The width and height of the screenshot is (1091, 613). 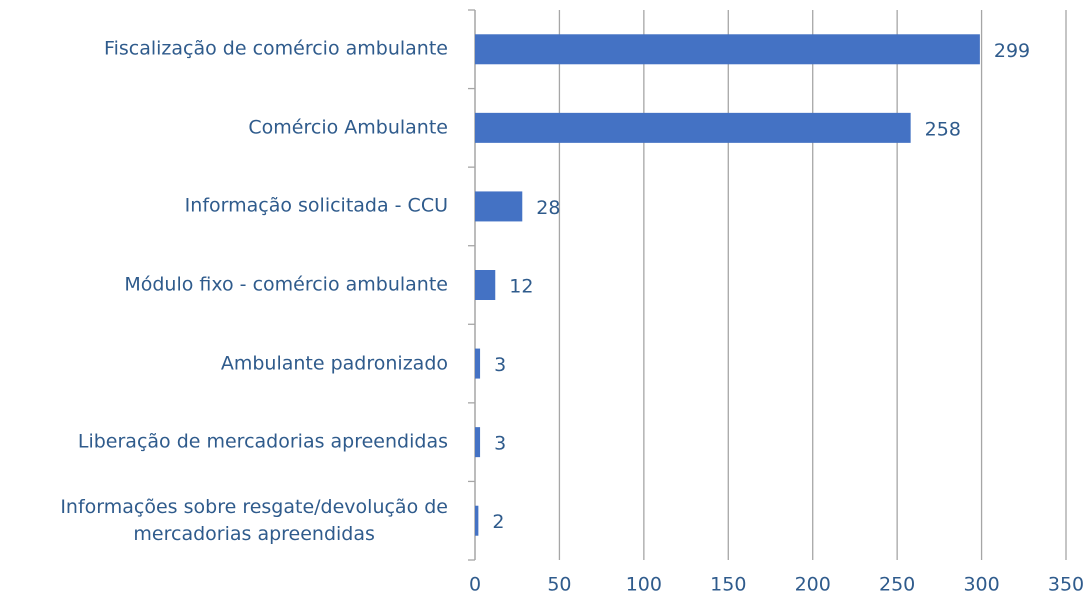 I want to click on y-tick-label: Fiscalização de comércio ambulante, so click(x=276, y=48).